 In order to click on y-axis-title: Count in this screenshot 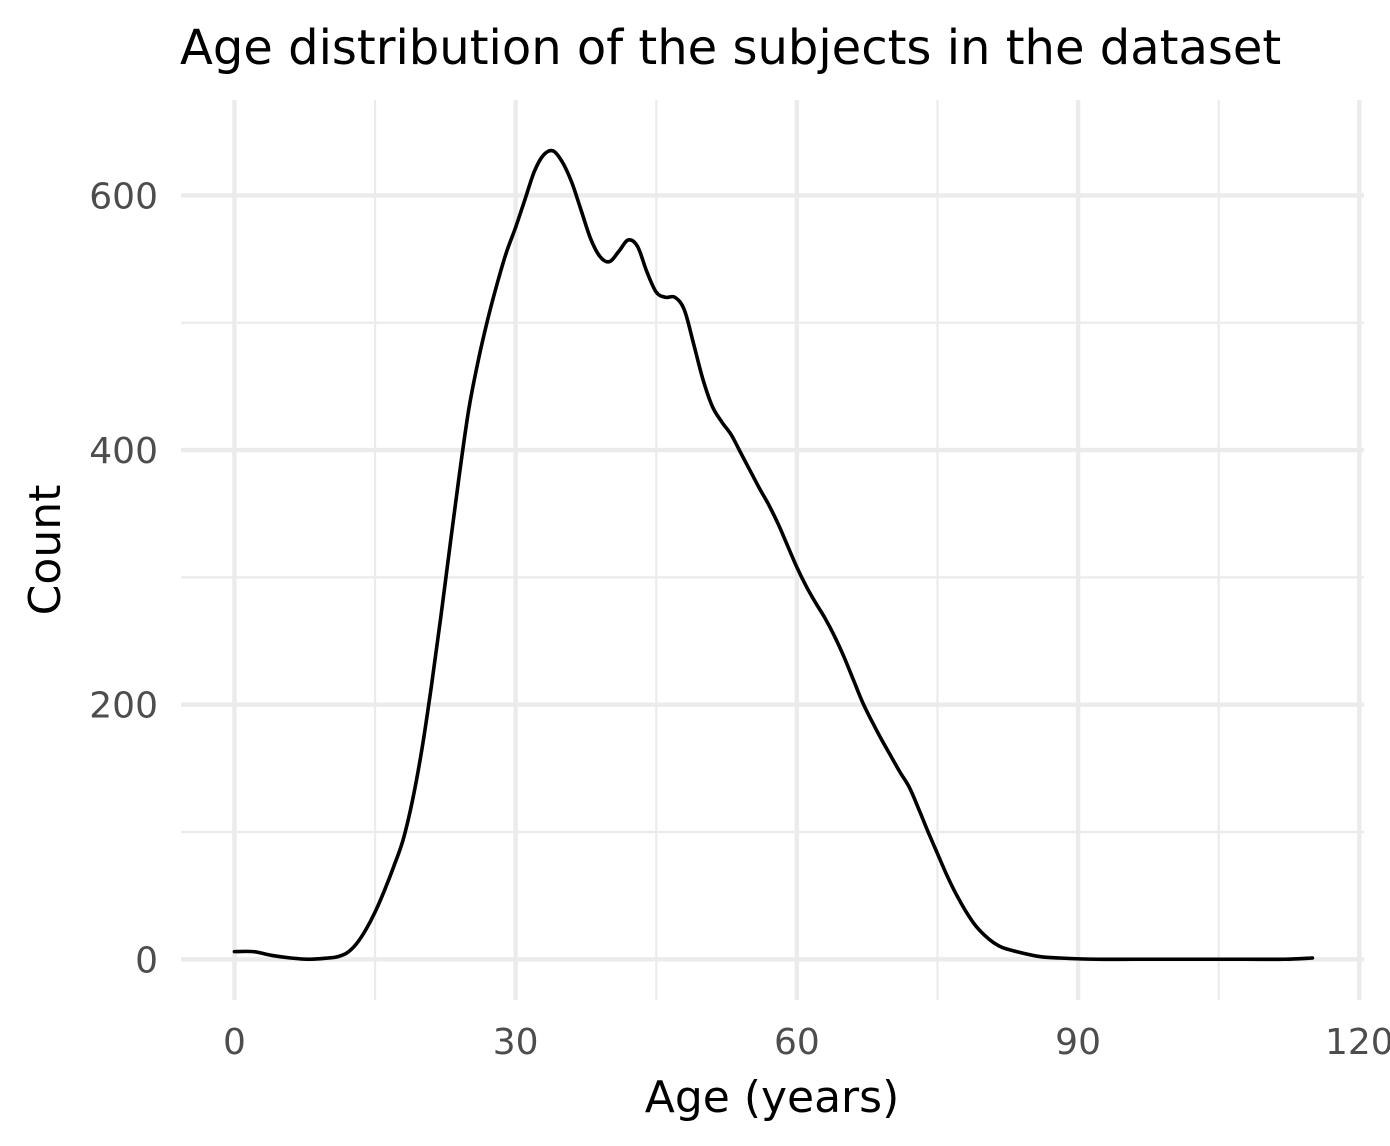, I will do `click(45, 550)`.